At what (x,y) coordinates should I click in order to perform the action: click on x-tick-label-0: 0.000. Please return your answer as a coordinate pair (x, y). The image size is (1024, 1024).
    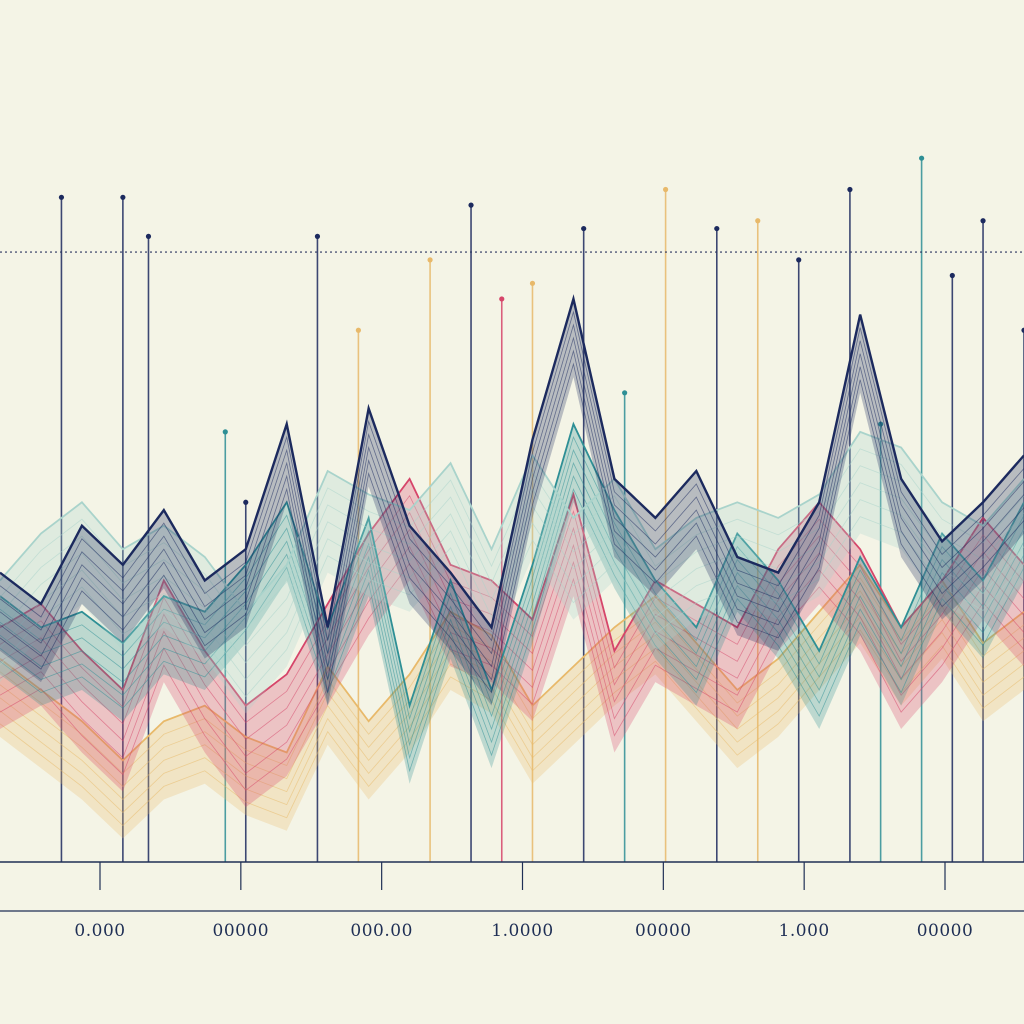
    Looking at the image, I should click on (99, 931).